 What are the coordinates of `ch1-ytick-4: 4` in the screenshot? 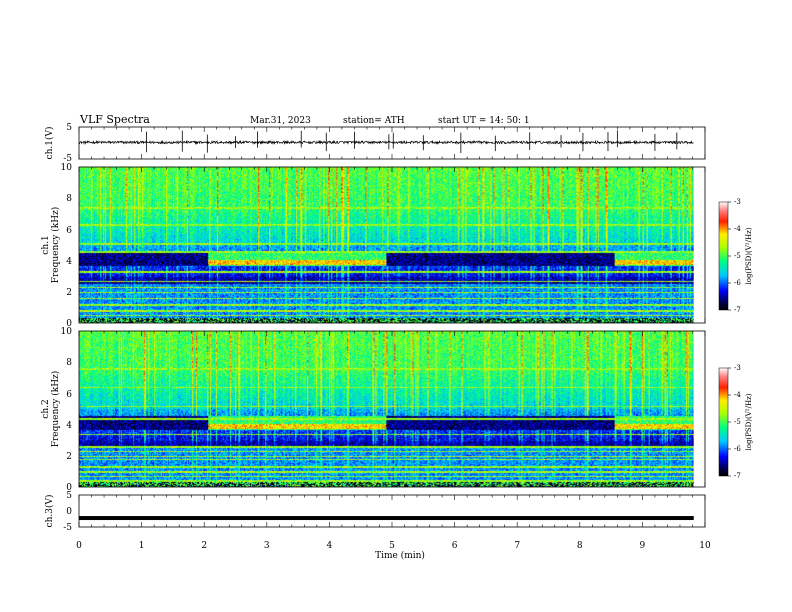 It's located at (69, 262).